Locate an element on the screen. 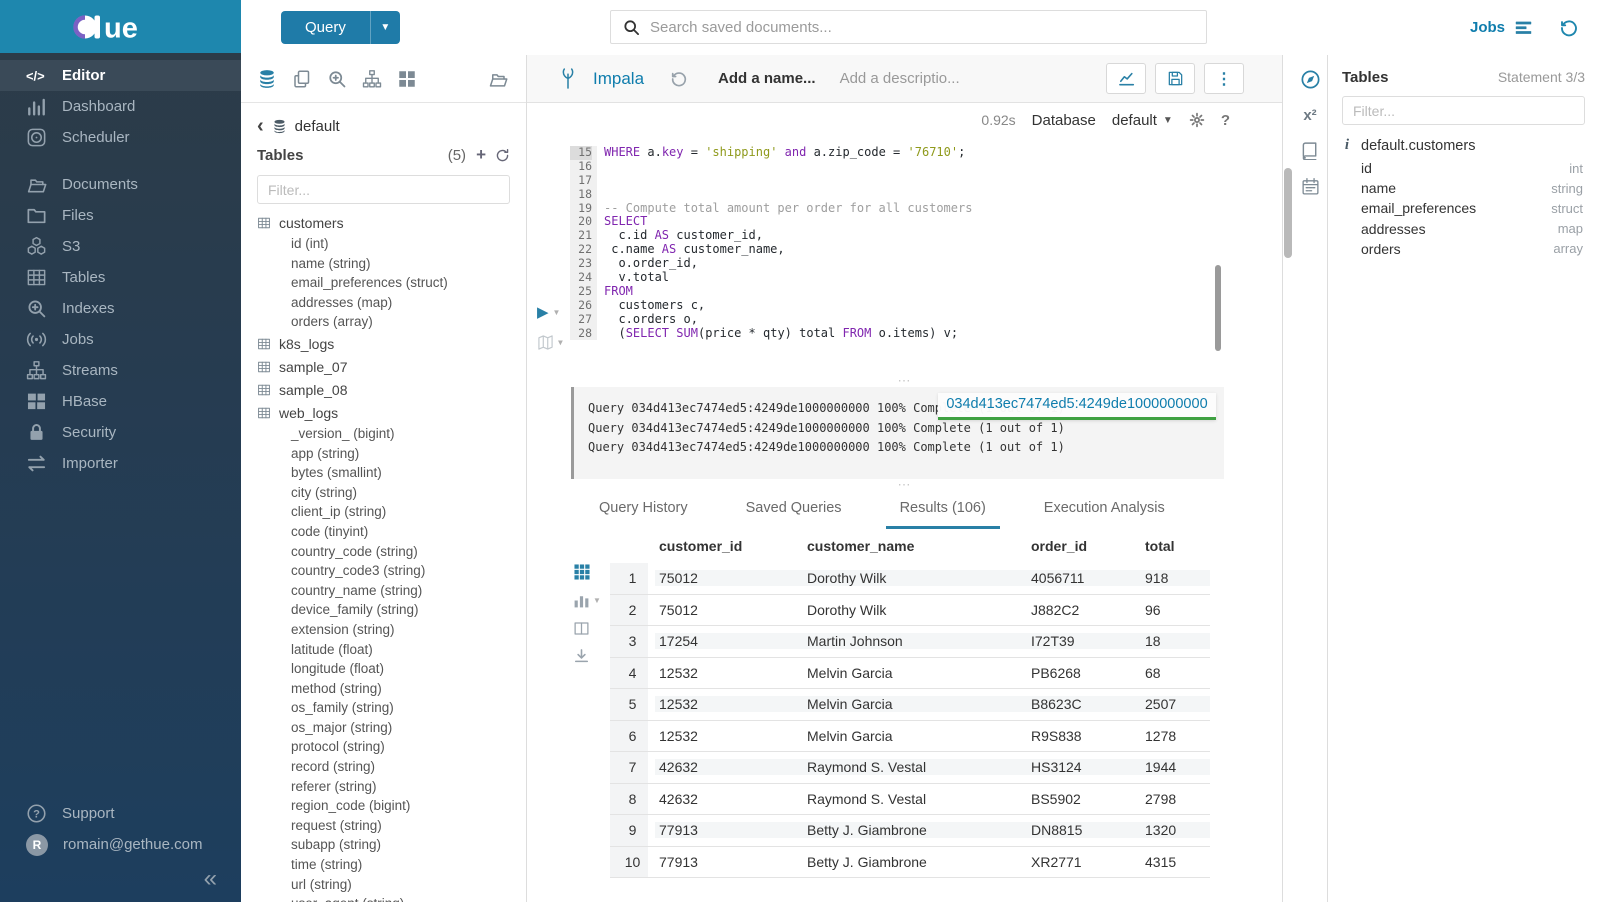  sidebar-item-editor: </> Editor is located at coordinates (120, 75).